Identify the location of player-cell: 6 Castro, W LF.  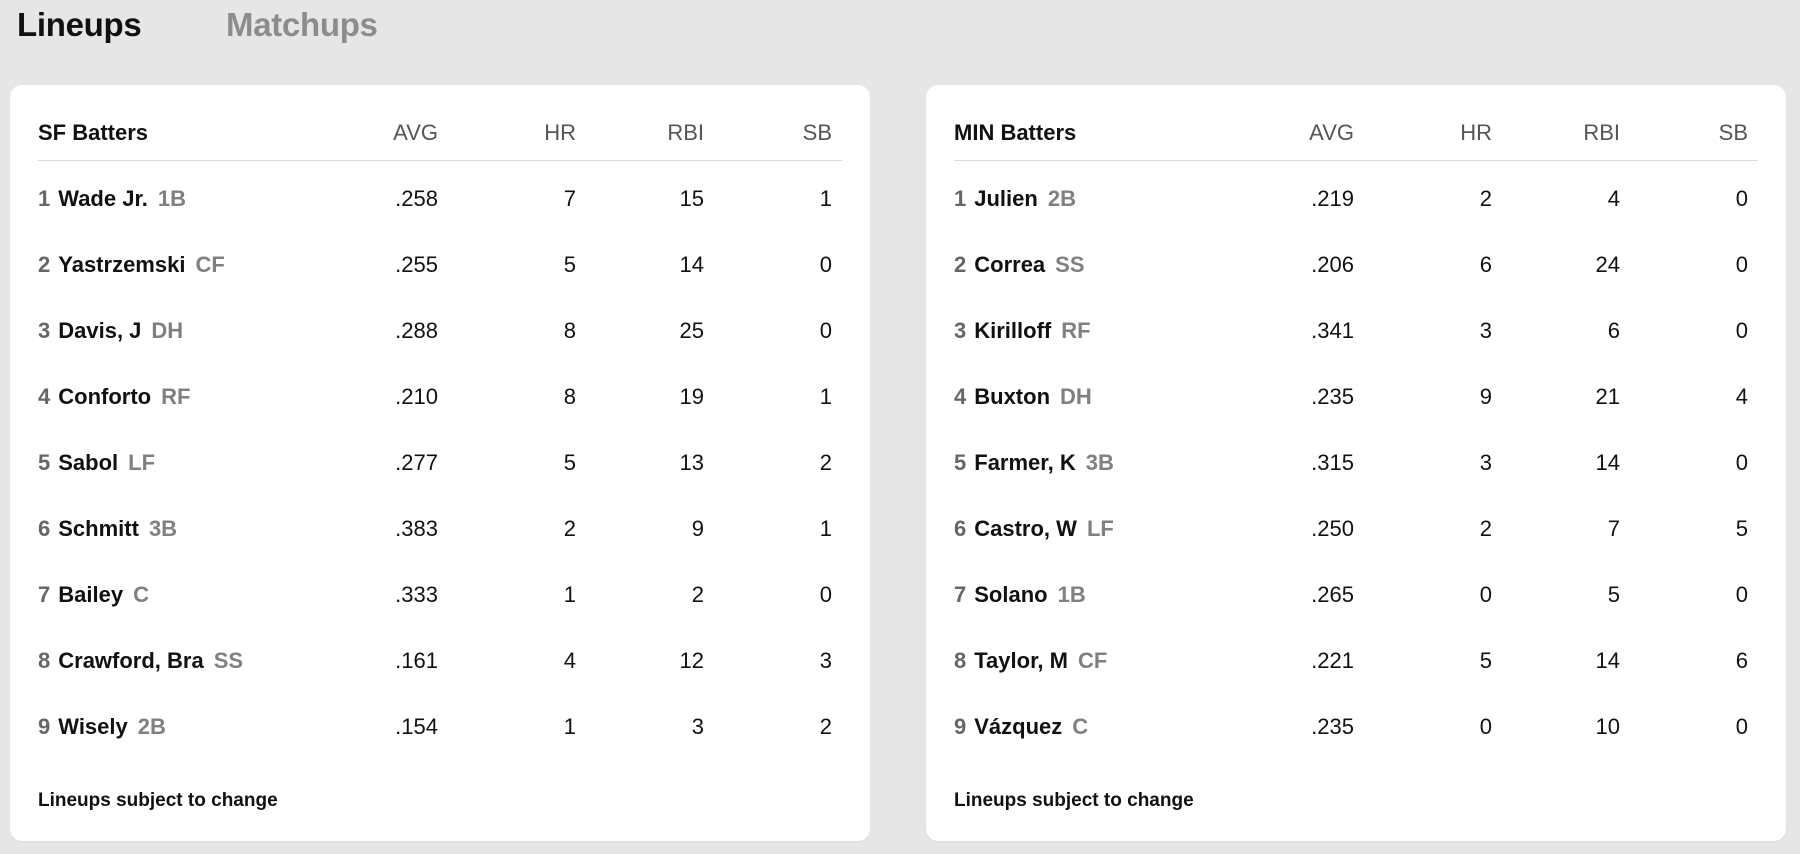
(1034, 529).